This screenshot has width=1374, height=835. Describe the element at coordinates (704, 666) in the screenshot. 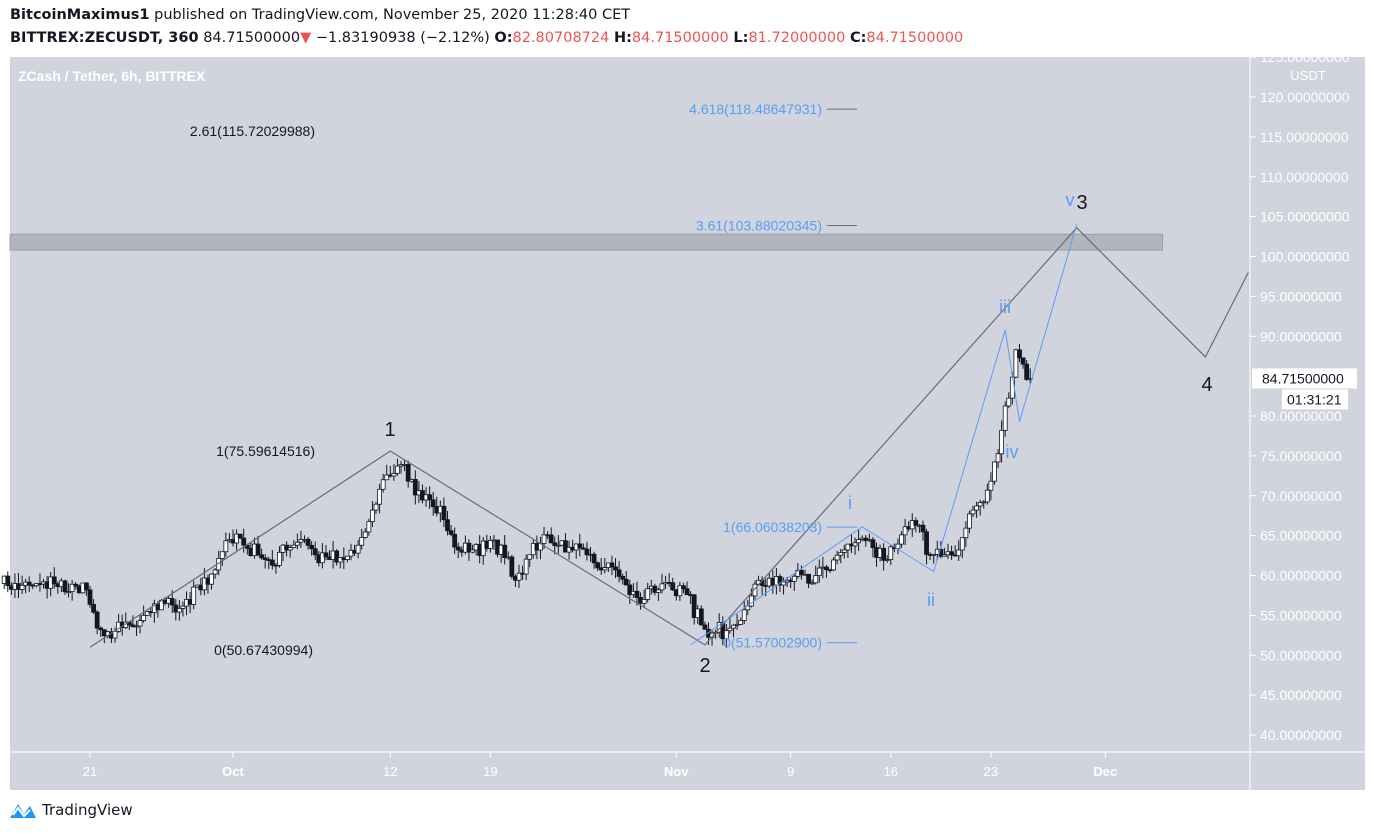

I see `wave-label-2: 2` at that location.